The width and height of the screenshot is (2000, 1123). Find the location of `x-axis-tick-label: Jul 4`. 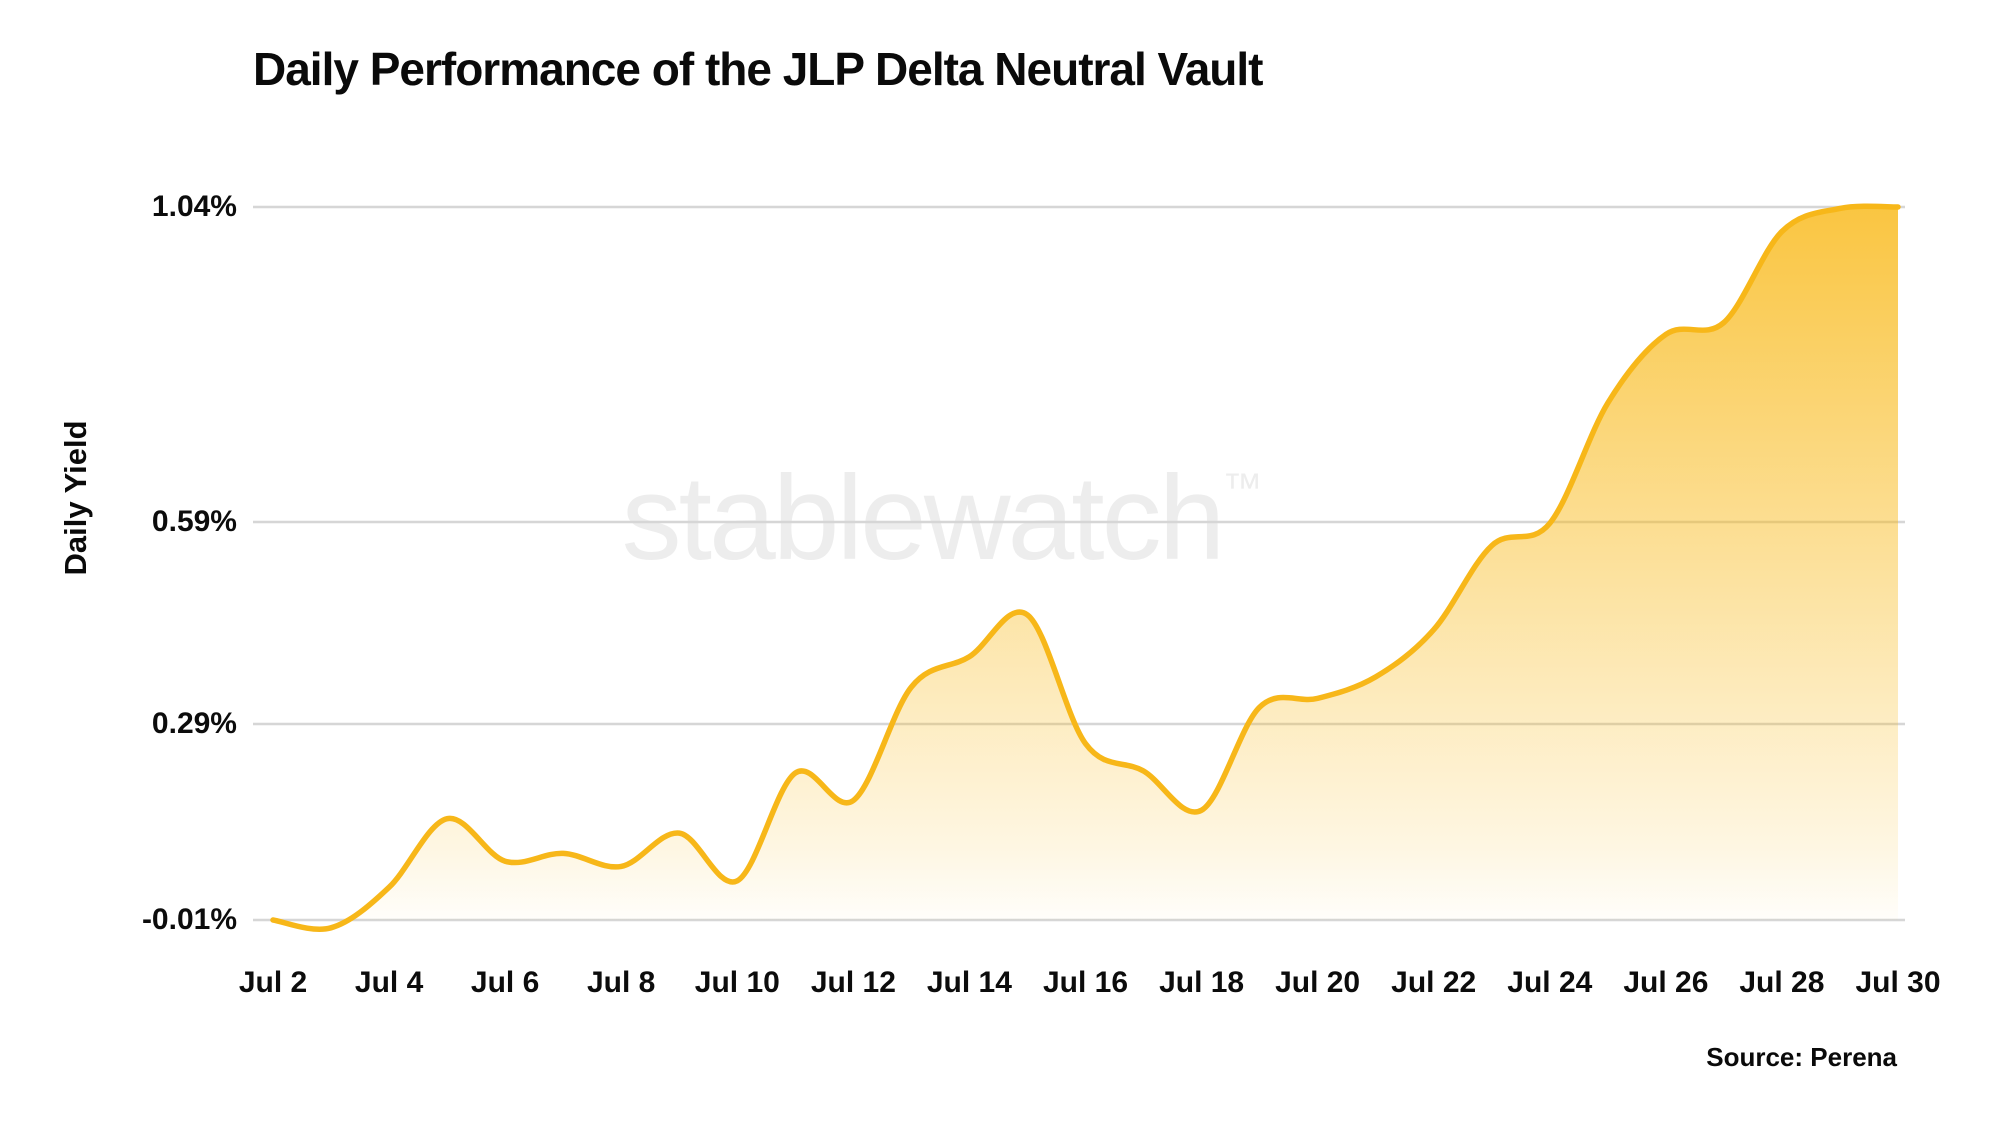

x-axis-tick-label: Jul 4 is located at coordinates (389, 982).